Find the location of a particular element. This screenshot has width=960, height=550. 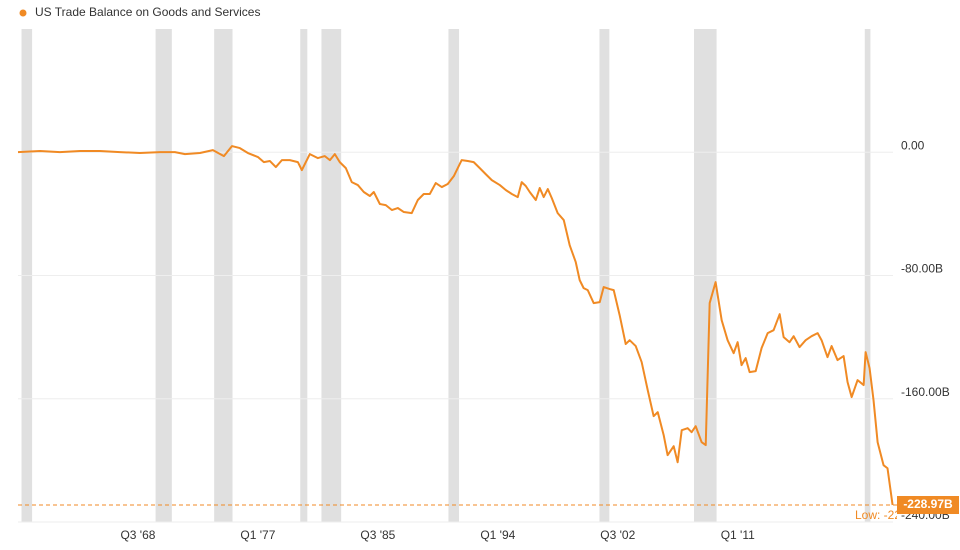

last-value-box is located at coordinates (928, 505).